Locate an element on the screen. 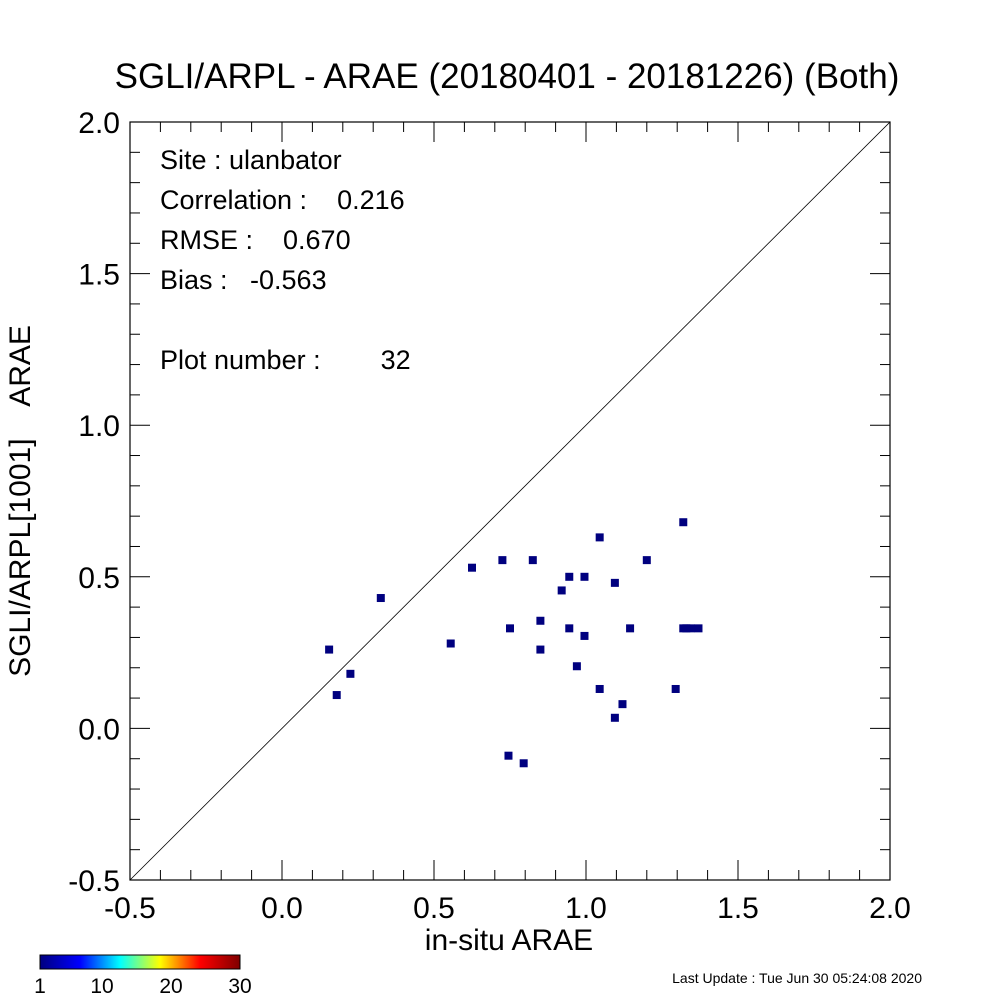 Image resolution: width=1000 pixels, height=1000 pixels. y-tick-label: 1.5 is located at coordinates (99, 275).